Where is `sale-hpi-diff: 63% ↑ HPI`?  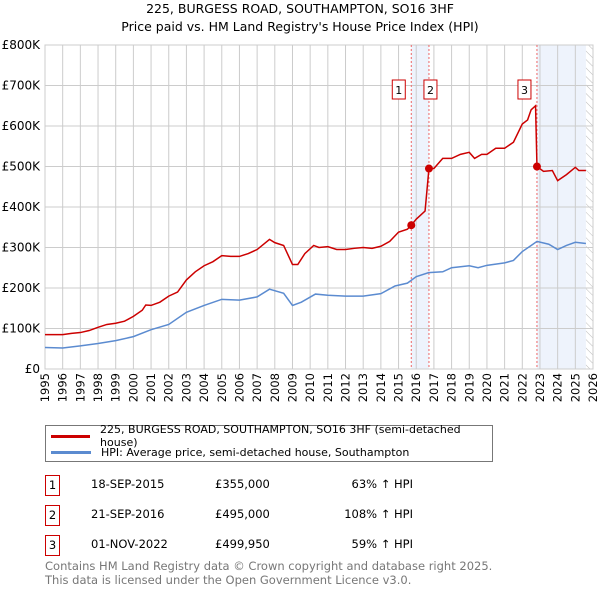
sale-hpi-diff: 63% ↑ HPI is located at coordinates (382, 484).